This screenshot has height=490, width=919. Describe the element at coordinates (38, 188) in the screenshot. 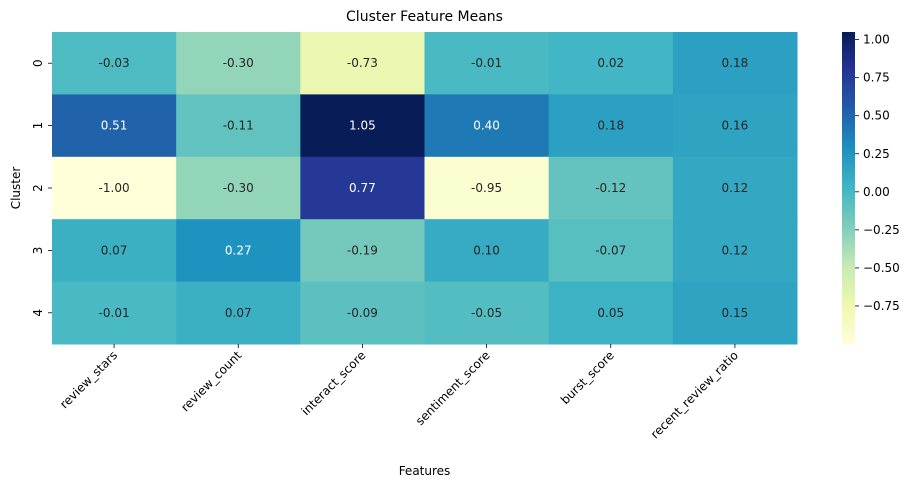

I see `y-tick-label: 2` at that location.